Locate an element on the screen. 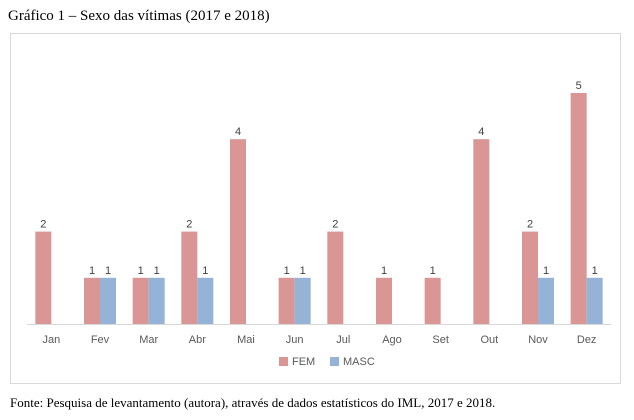  bar-fem-jul is located at coordinates (335, 277).